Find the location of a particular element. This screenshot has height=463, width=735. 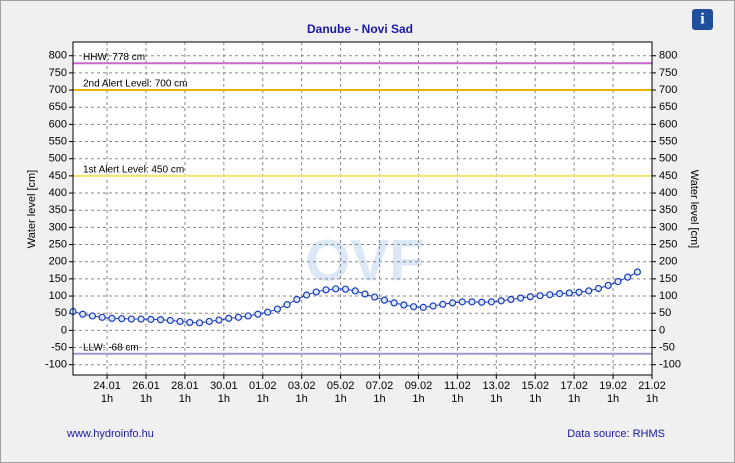

x-tick-label: 26.01 is located at coordinates (146, 386).